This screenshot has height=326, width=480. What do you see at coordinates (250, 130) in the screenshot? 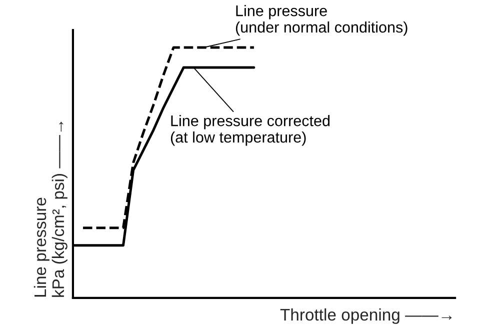
I see `series-label: Line pressure corrected (at low temperature)` at bounding box center [250, 130].